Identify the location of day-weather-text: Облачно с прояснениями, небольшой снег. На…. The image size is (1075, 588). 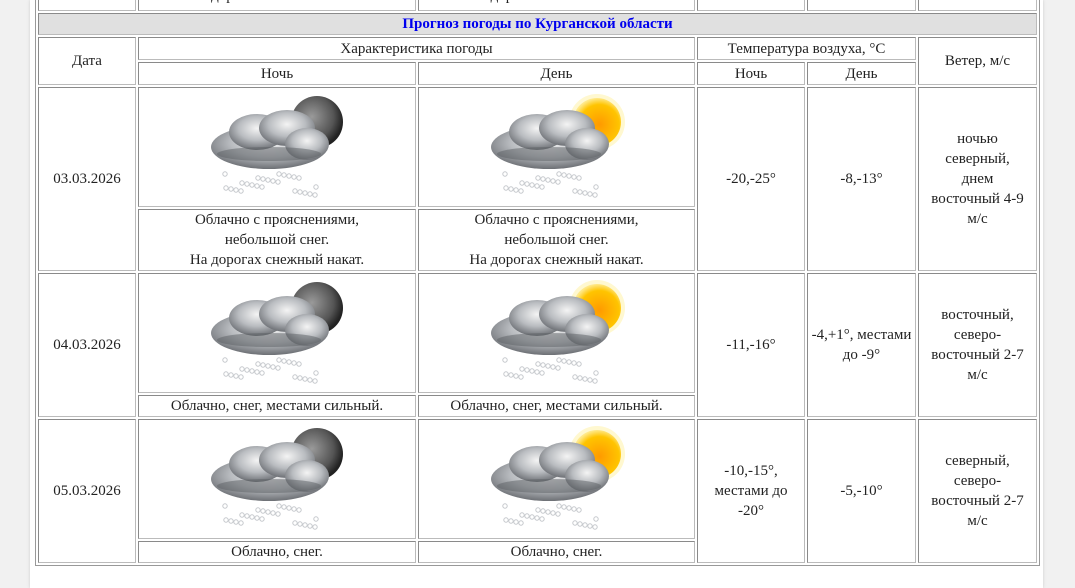
(556, 240).